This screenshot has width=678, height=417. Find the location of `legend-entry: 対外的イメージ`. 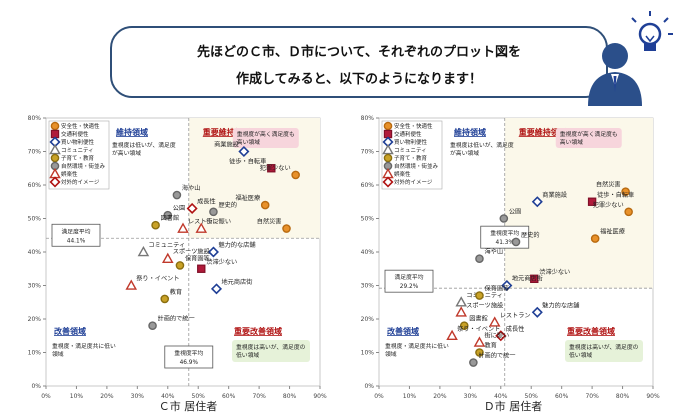

legend-entry: 対外的イメージ is located at coordinates (413, 182).